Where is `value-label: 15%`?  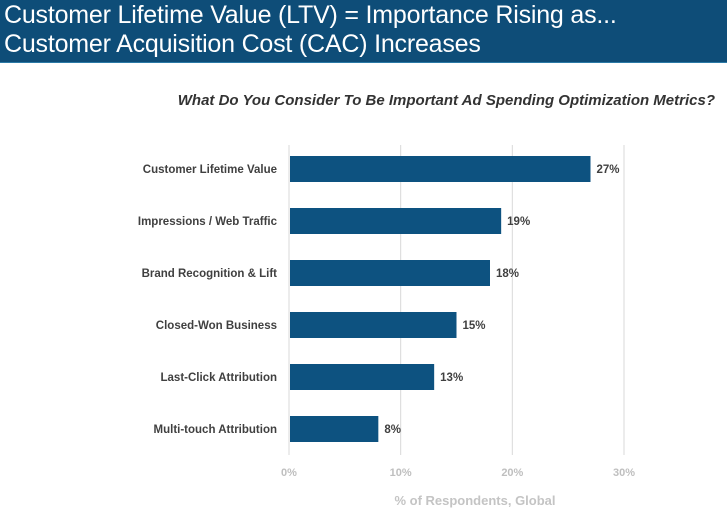 value-label: 15% is located at coordinates (474, 326).